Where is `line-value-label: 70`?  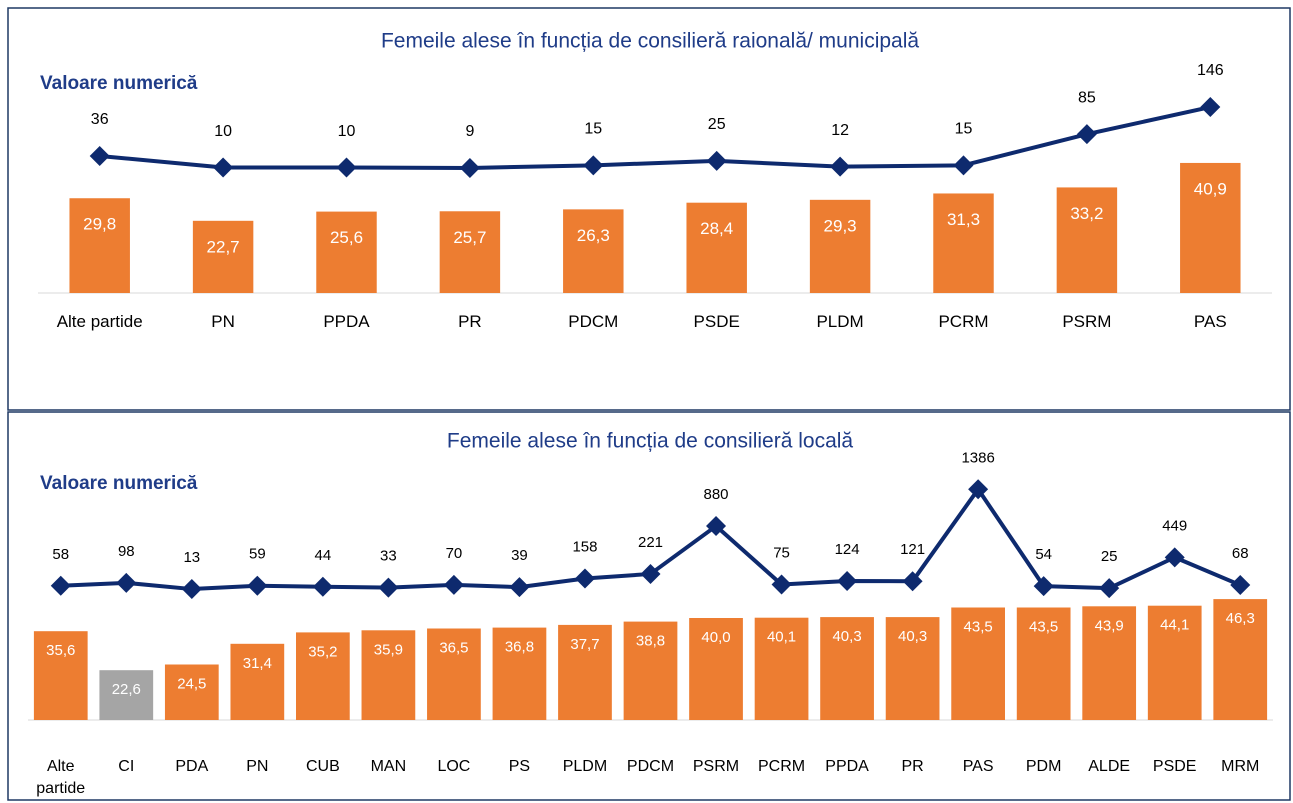
line-value-label: 70 is located at coordinates (454, 553).